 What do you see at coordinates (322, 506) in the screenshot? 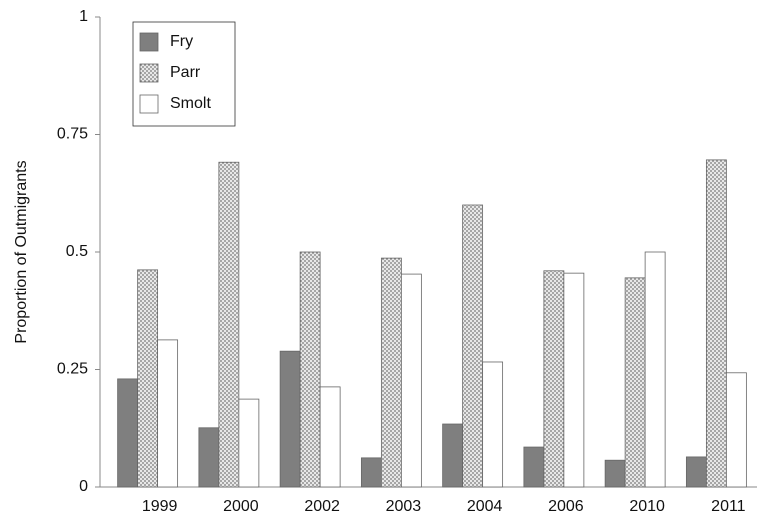
I see `x-tick-label: 2002` at bounding box center [322, 506].